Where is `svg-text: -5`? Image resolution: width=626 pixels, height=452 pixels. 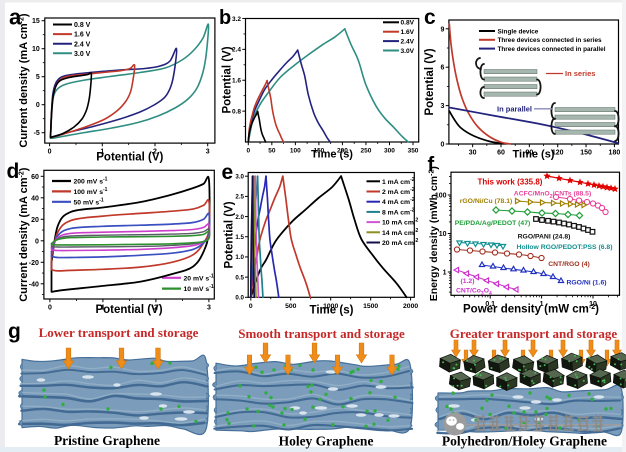
svg-text: -5 is located at coordinates (37, 133).